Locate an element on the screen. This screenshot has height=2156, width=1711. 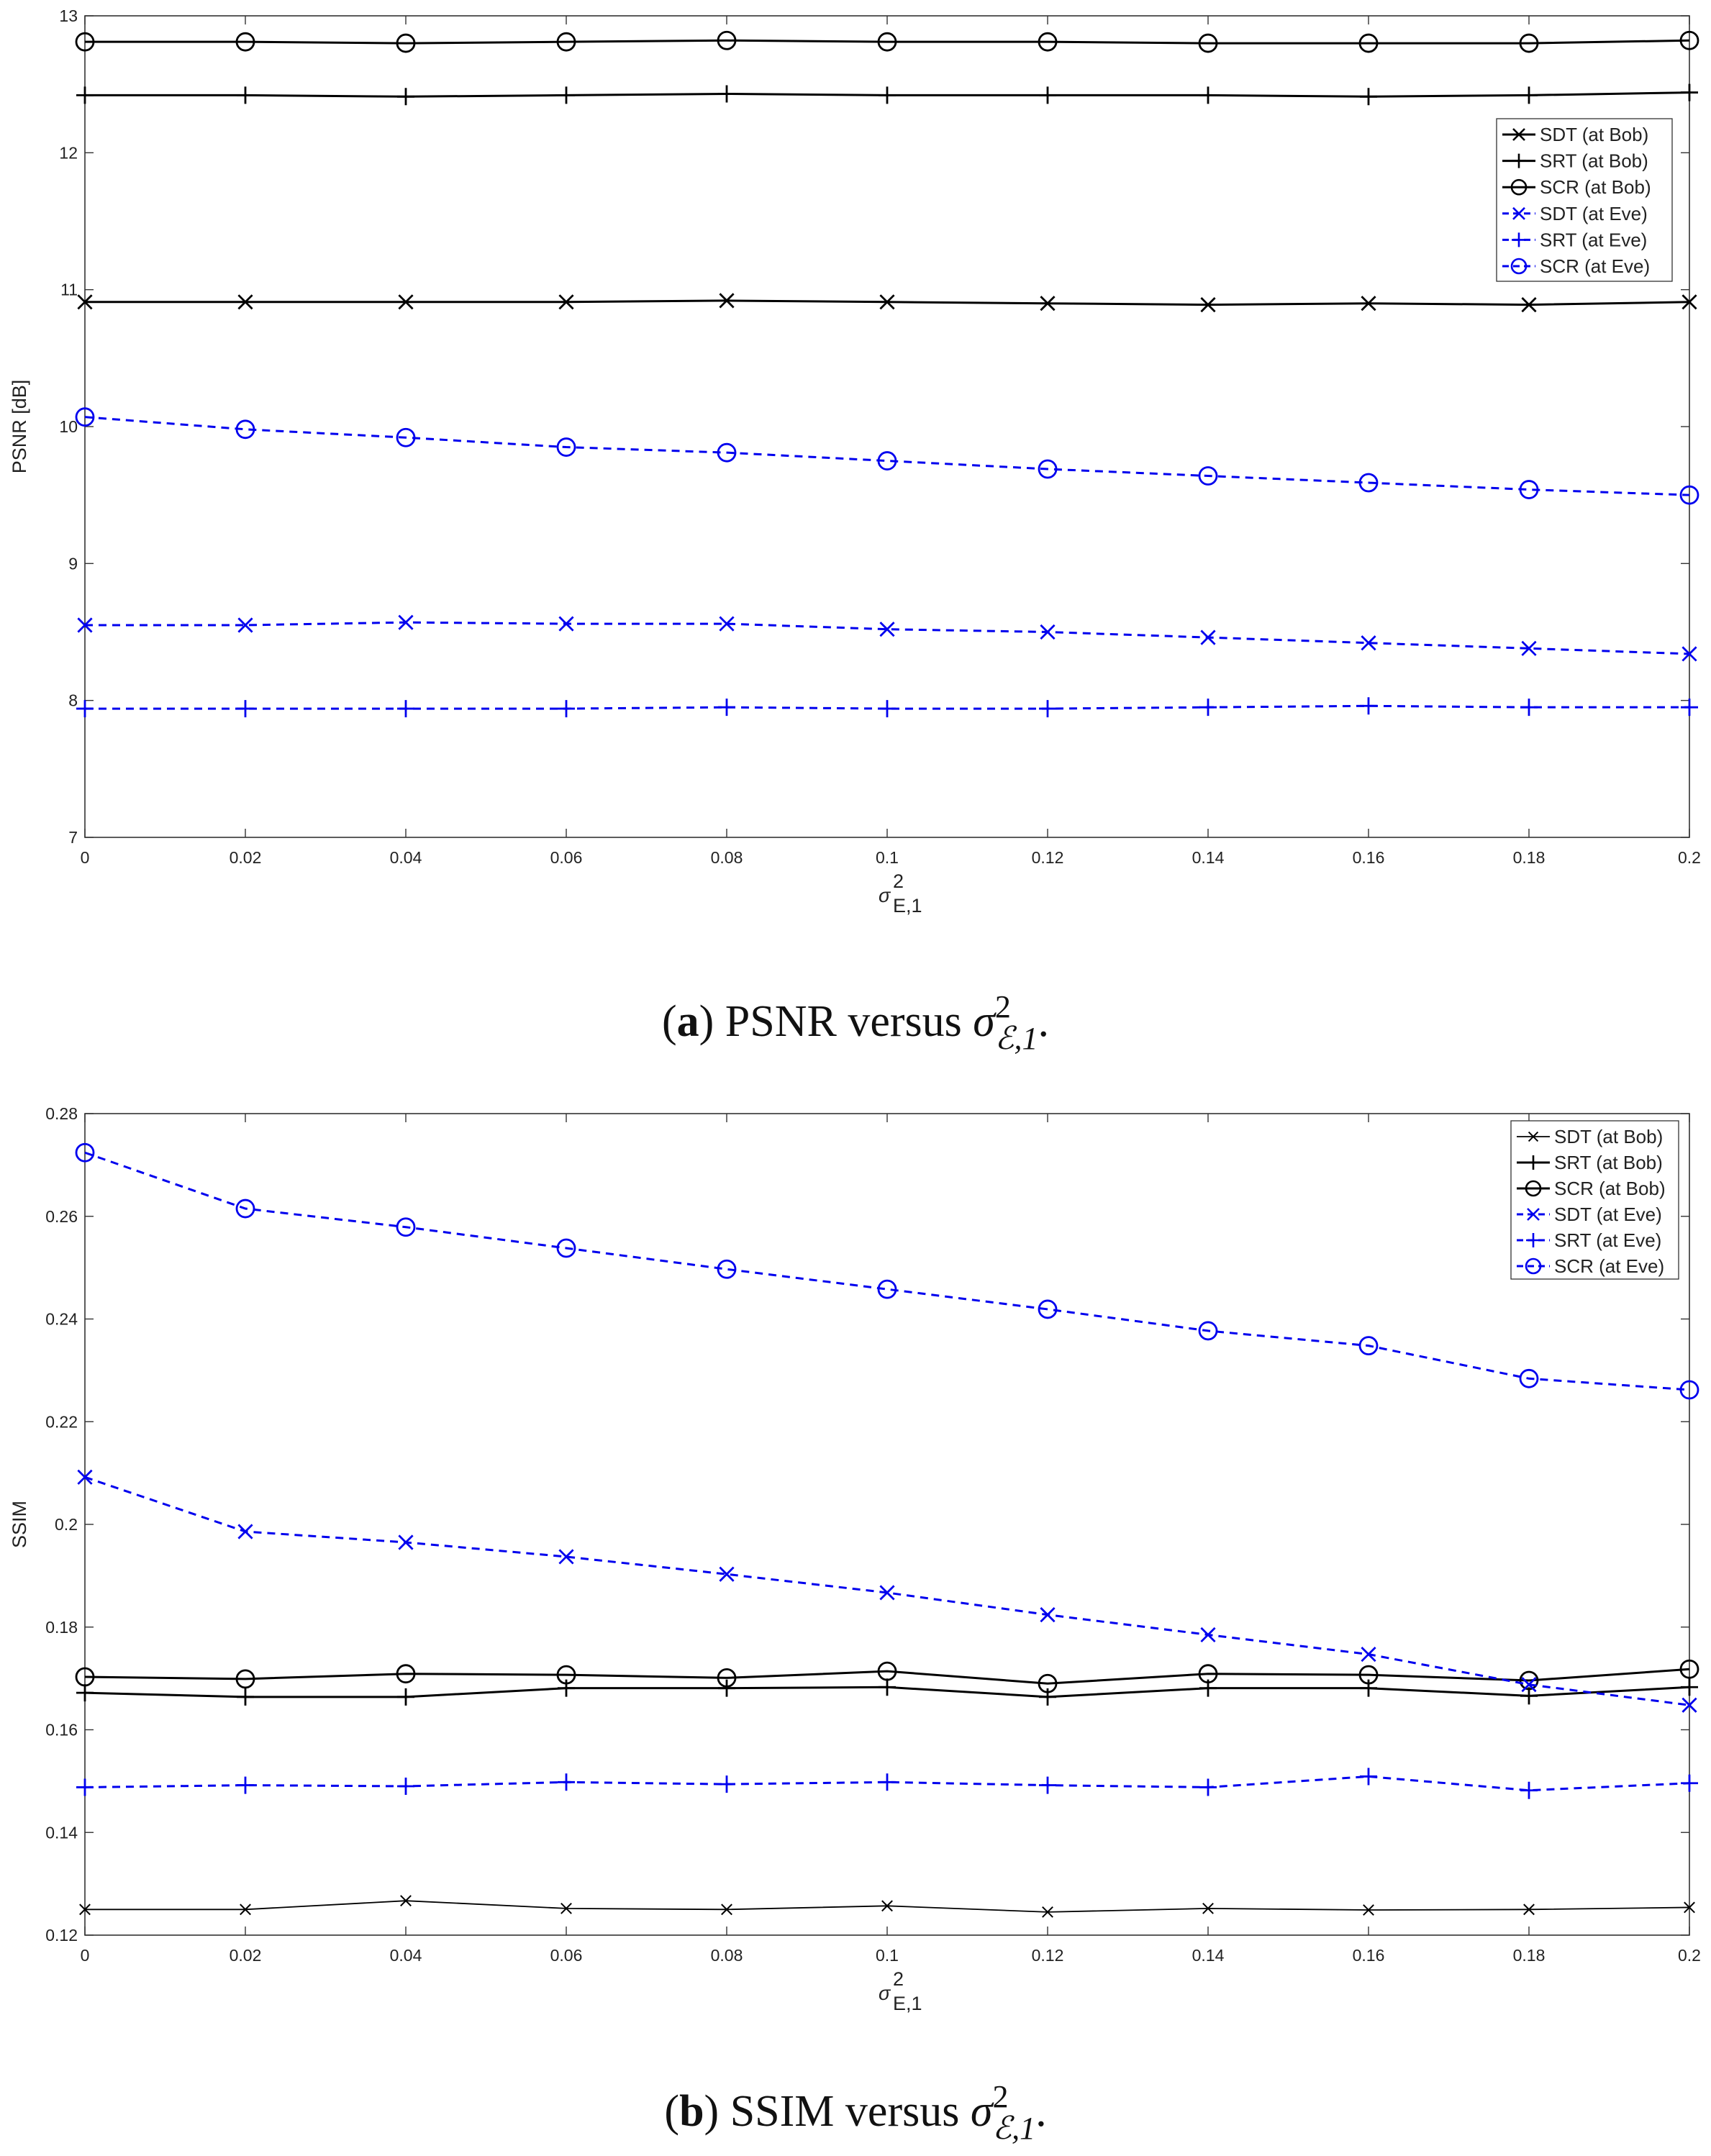
y-tick-label: 12 is located at coordinates (68, 152).